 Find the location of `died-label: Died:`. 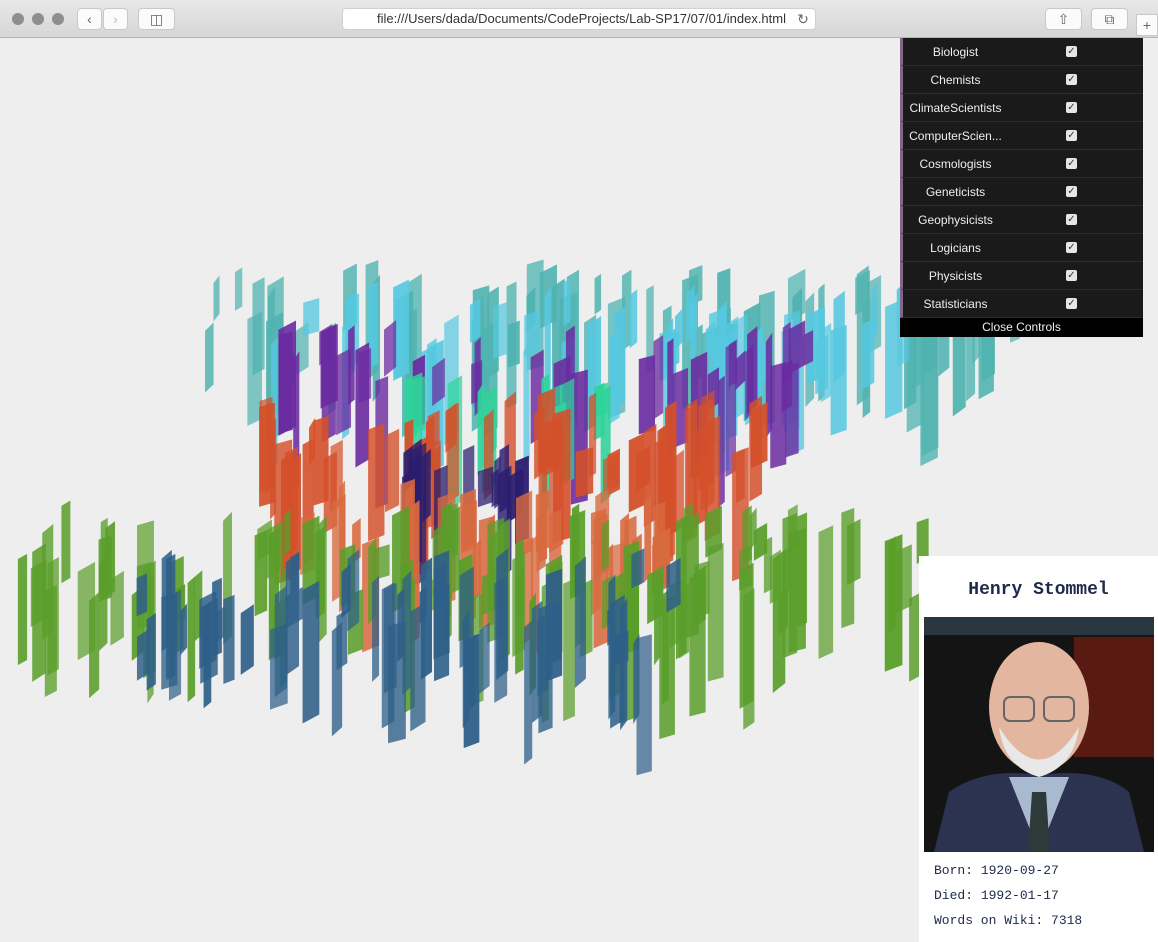

died-label: Died: is located at coordinates (954, 895).